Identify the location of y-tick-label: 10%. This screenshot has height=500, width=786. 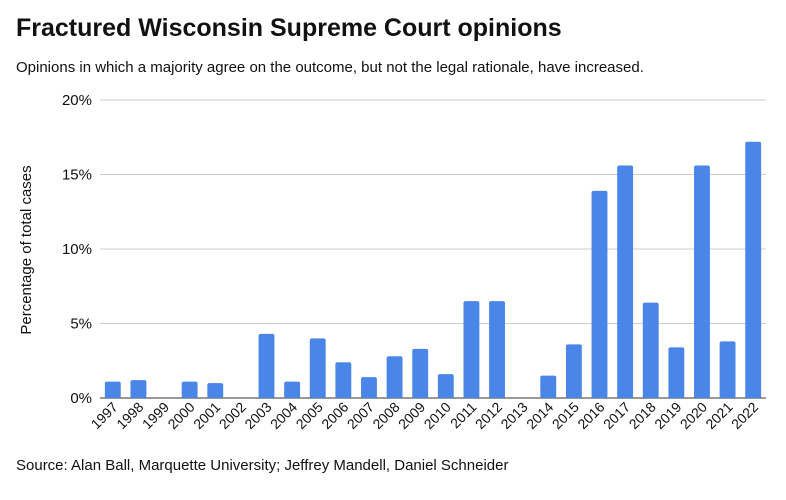
(77, 249).